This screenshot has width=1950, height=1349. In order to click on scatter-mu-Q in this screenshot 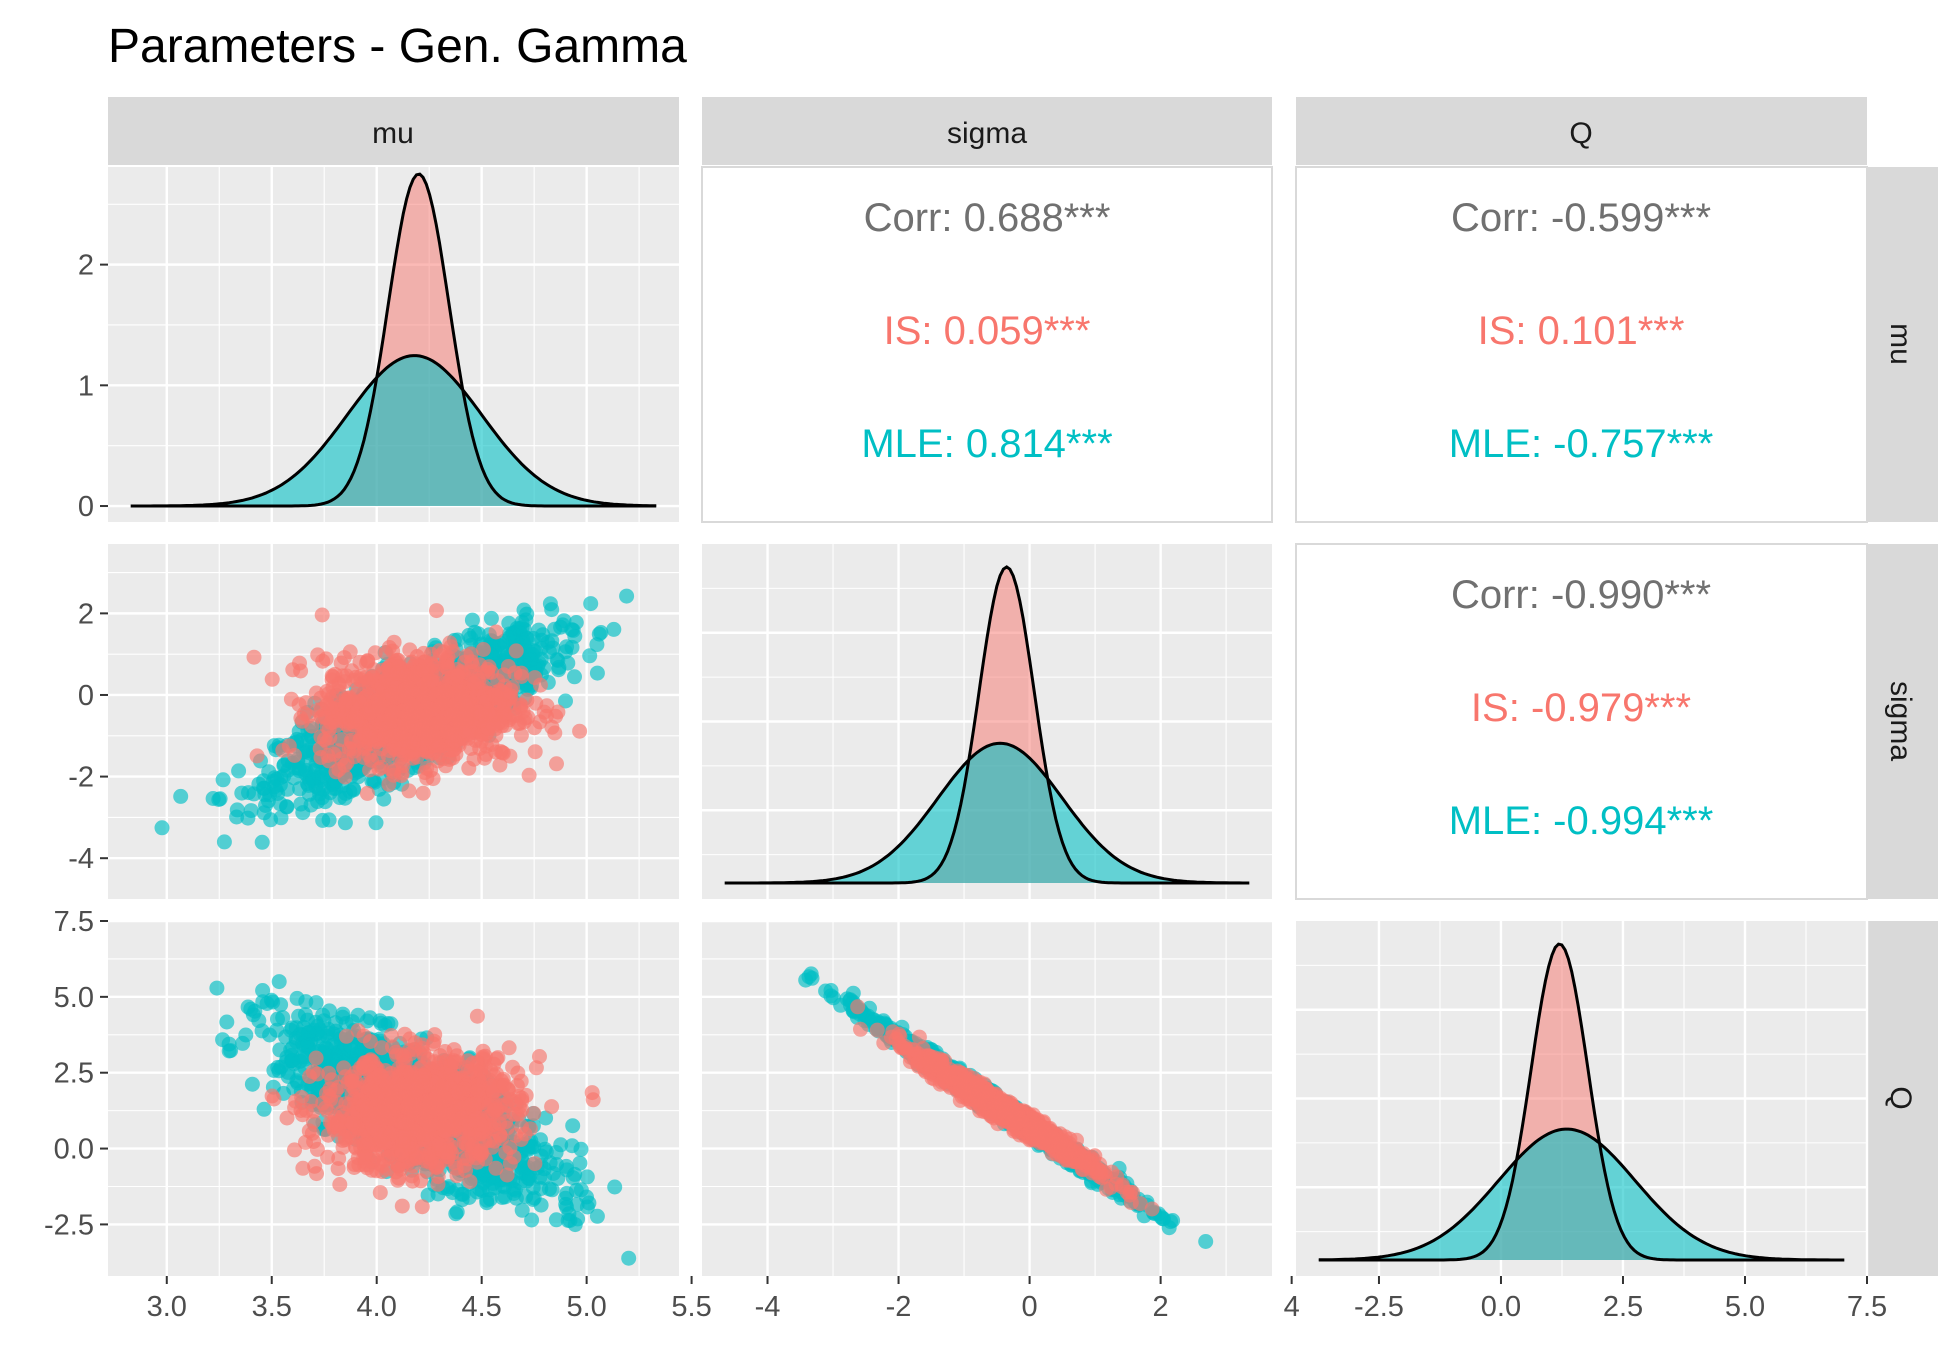, I will do `click(423, 1120)`.